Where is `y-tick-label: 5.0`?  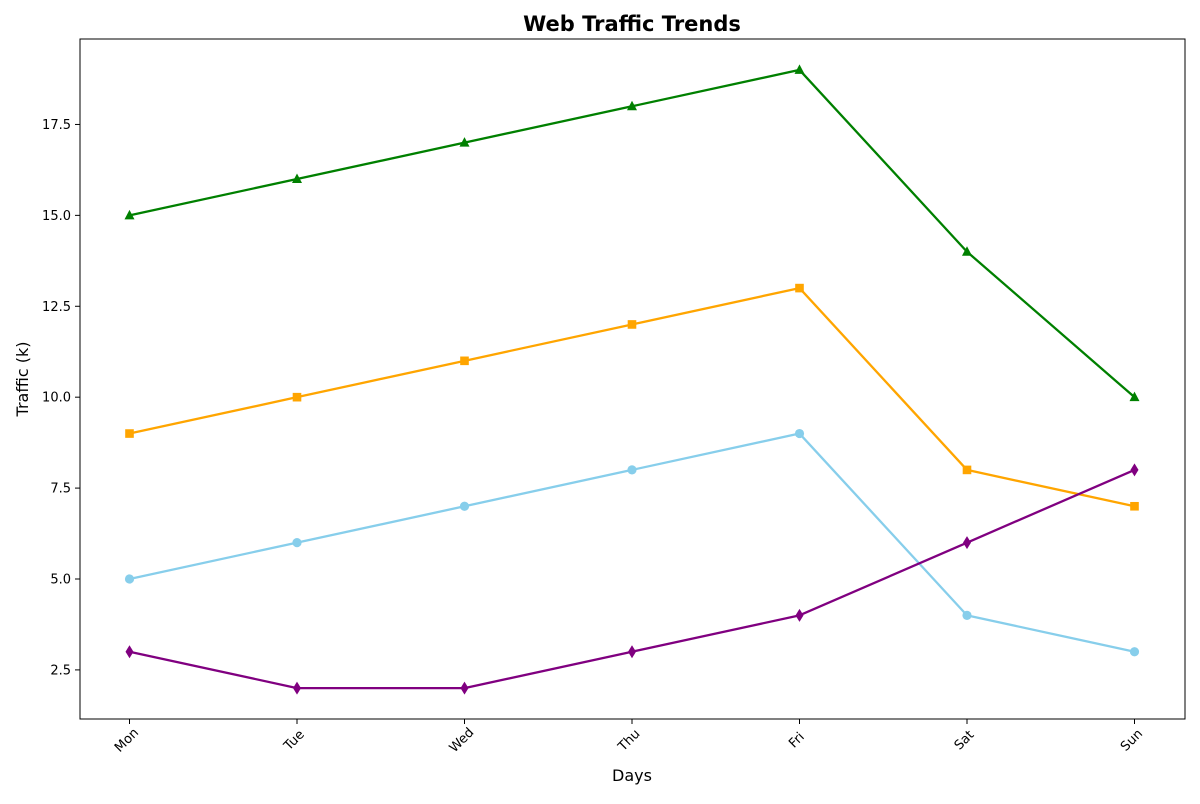
y-tick-label: 5.0 is located at coordinates (60, 580).